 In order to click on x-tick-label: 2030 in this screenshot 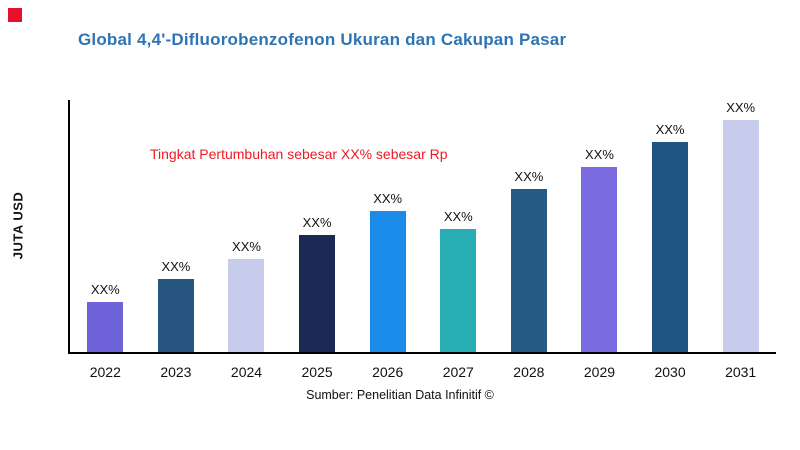, I will do `click(670, 372)`.